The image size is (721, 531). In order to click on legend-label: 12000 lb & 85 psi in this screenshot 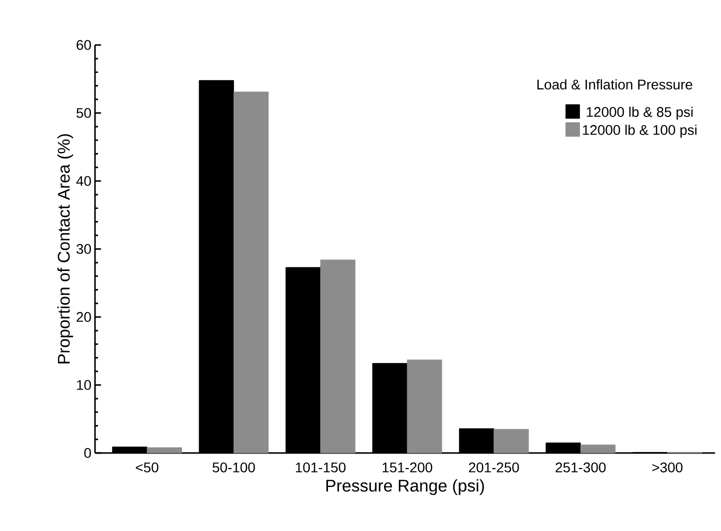, I will do `click(639, 113)`.